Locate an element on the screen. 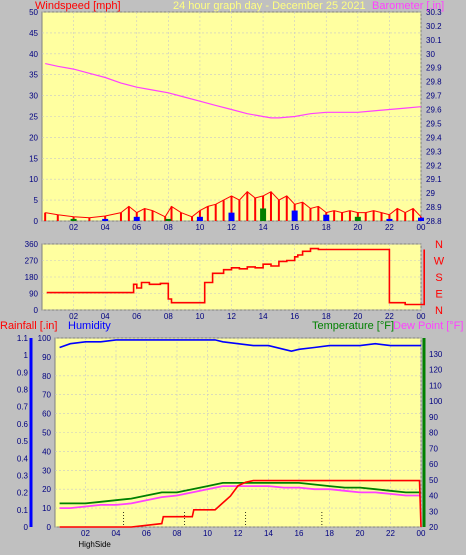  humidity-y-tick: 90 is located at coordinates (46, 357).